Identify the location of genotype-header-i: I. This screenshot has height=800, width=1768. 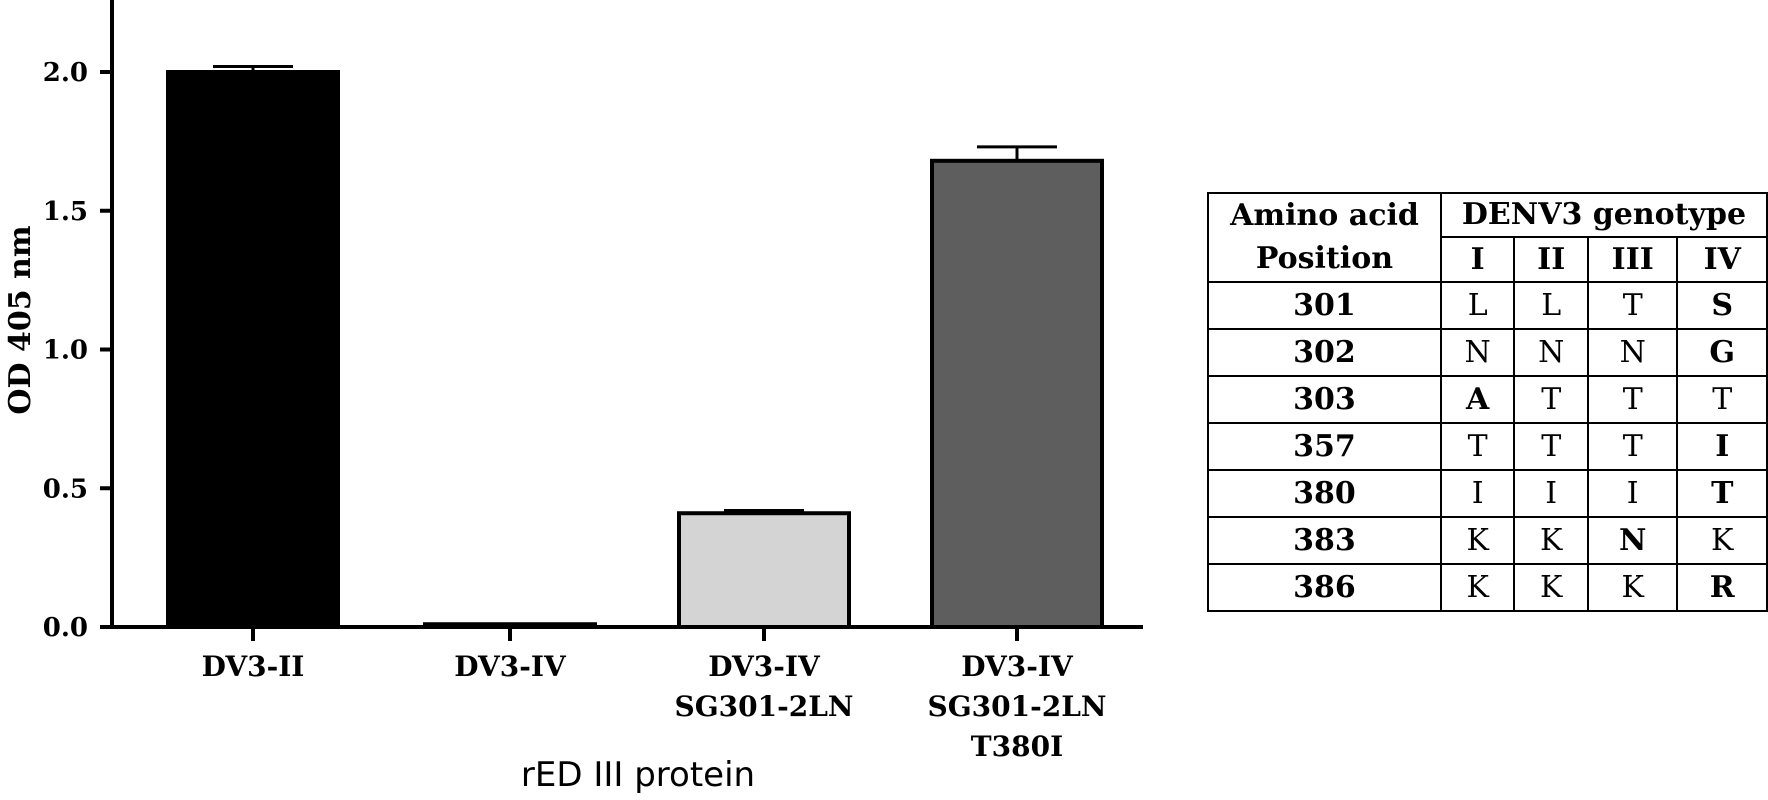
(1477, 259).